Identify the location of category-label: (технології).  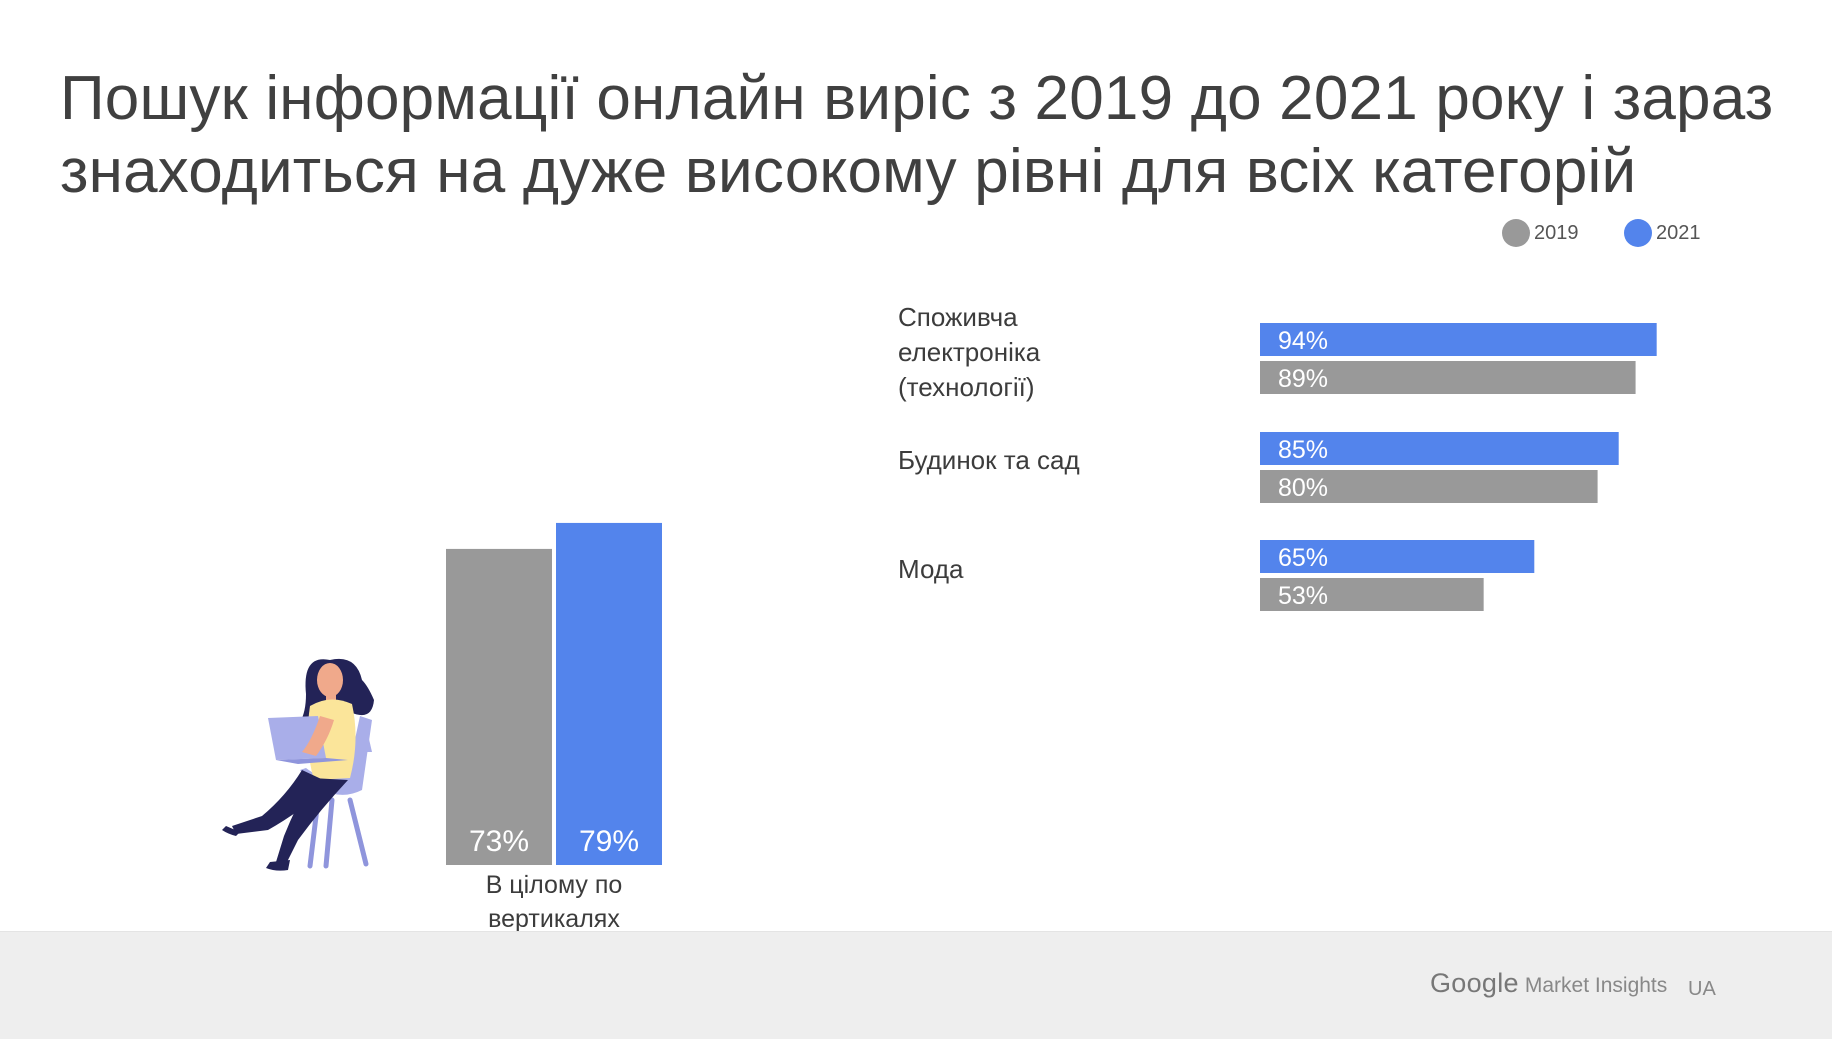
(966, 387).